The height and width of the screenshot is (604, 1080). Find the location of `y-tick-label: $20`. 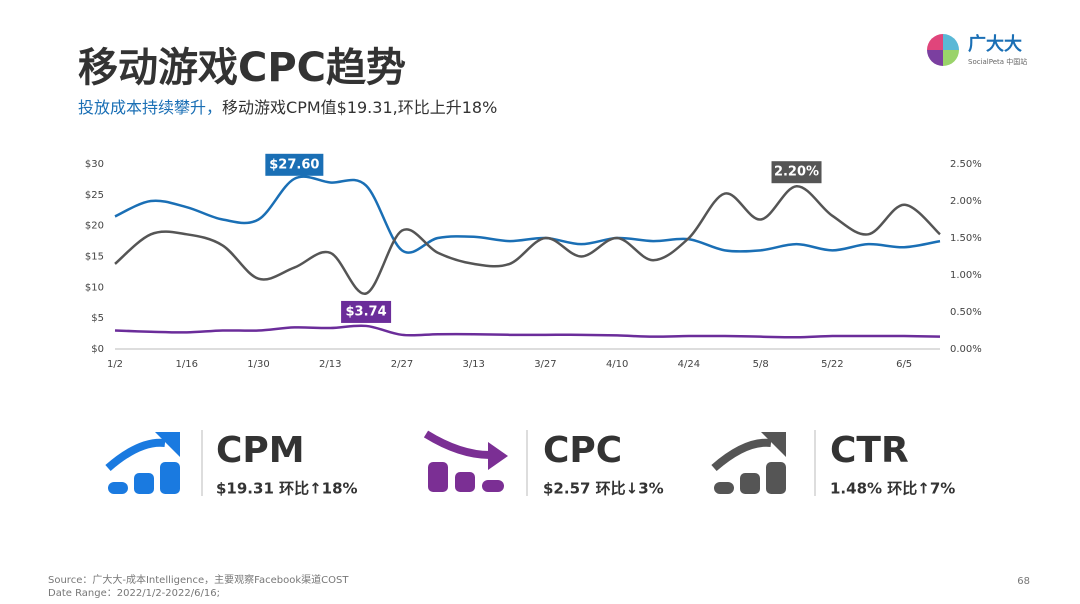

y-tick-label: $20 is located at coordinates (94, 226).